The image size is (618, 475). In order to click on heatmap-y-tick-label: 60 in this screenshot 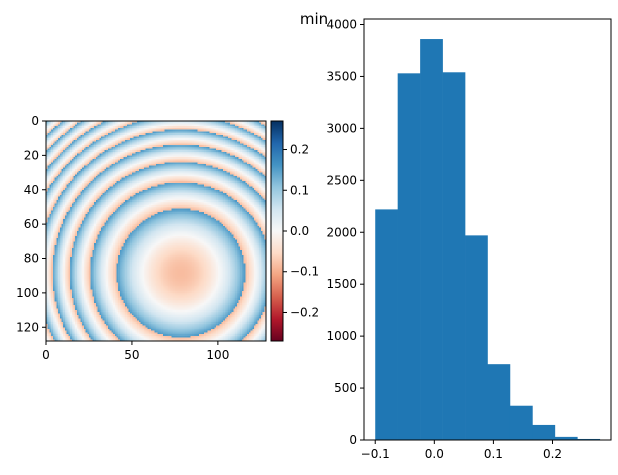, I will do `click(31, 224)`.